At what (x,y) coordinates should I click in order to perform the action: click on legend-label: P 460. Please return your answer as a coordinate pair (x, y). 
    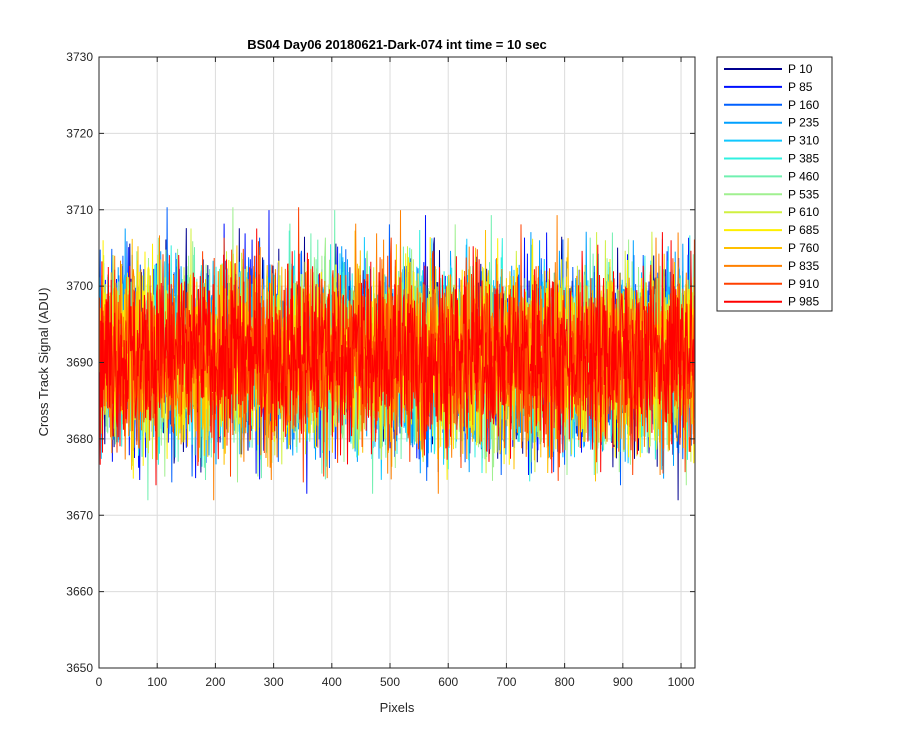
    Looking at the image, I should click on (803, 176).